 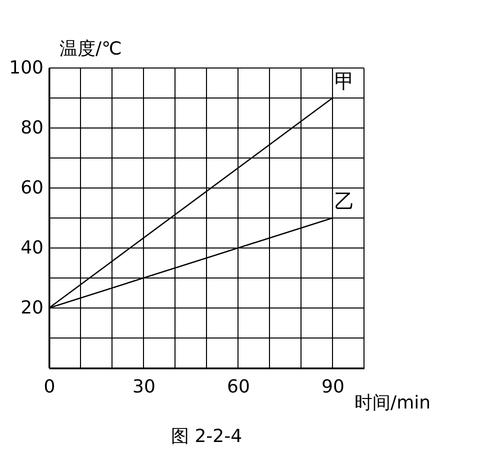 What do you see at coordinates (333, 387) in the screenshot?
I see `x-tick-label: 90` at bounding box center [333, 387].